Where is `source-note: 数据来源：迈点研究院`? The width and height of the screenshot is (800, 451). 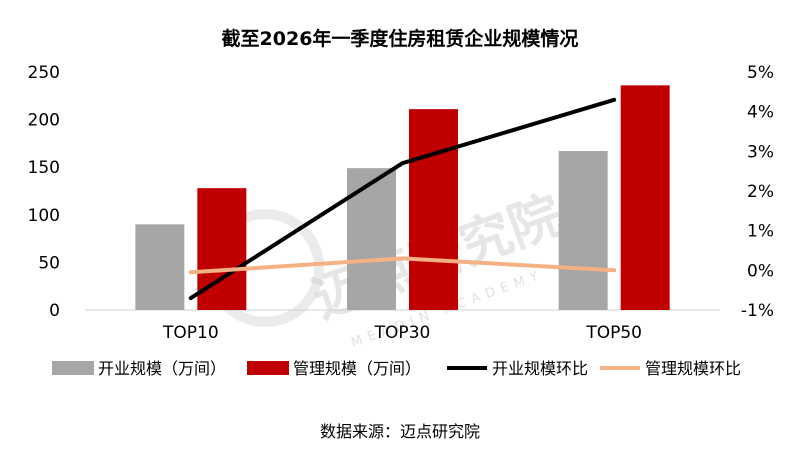 source-note: 数据来源：迈点研究院 is located at coordinates (400, 431).